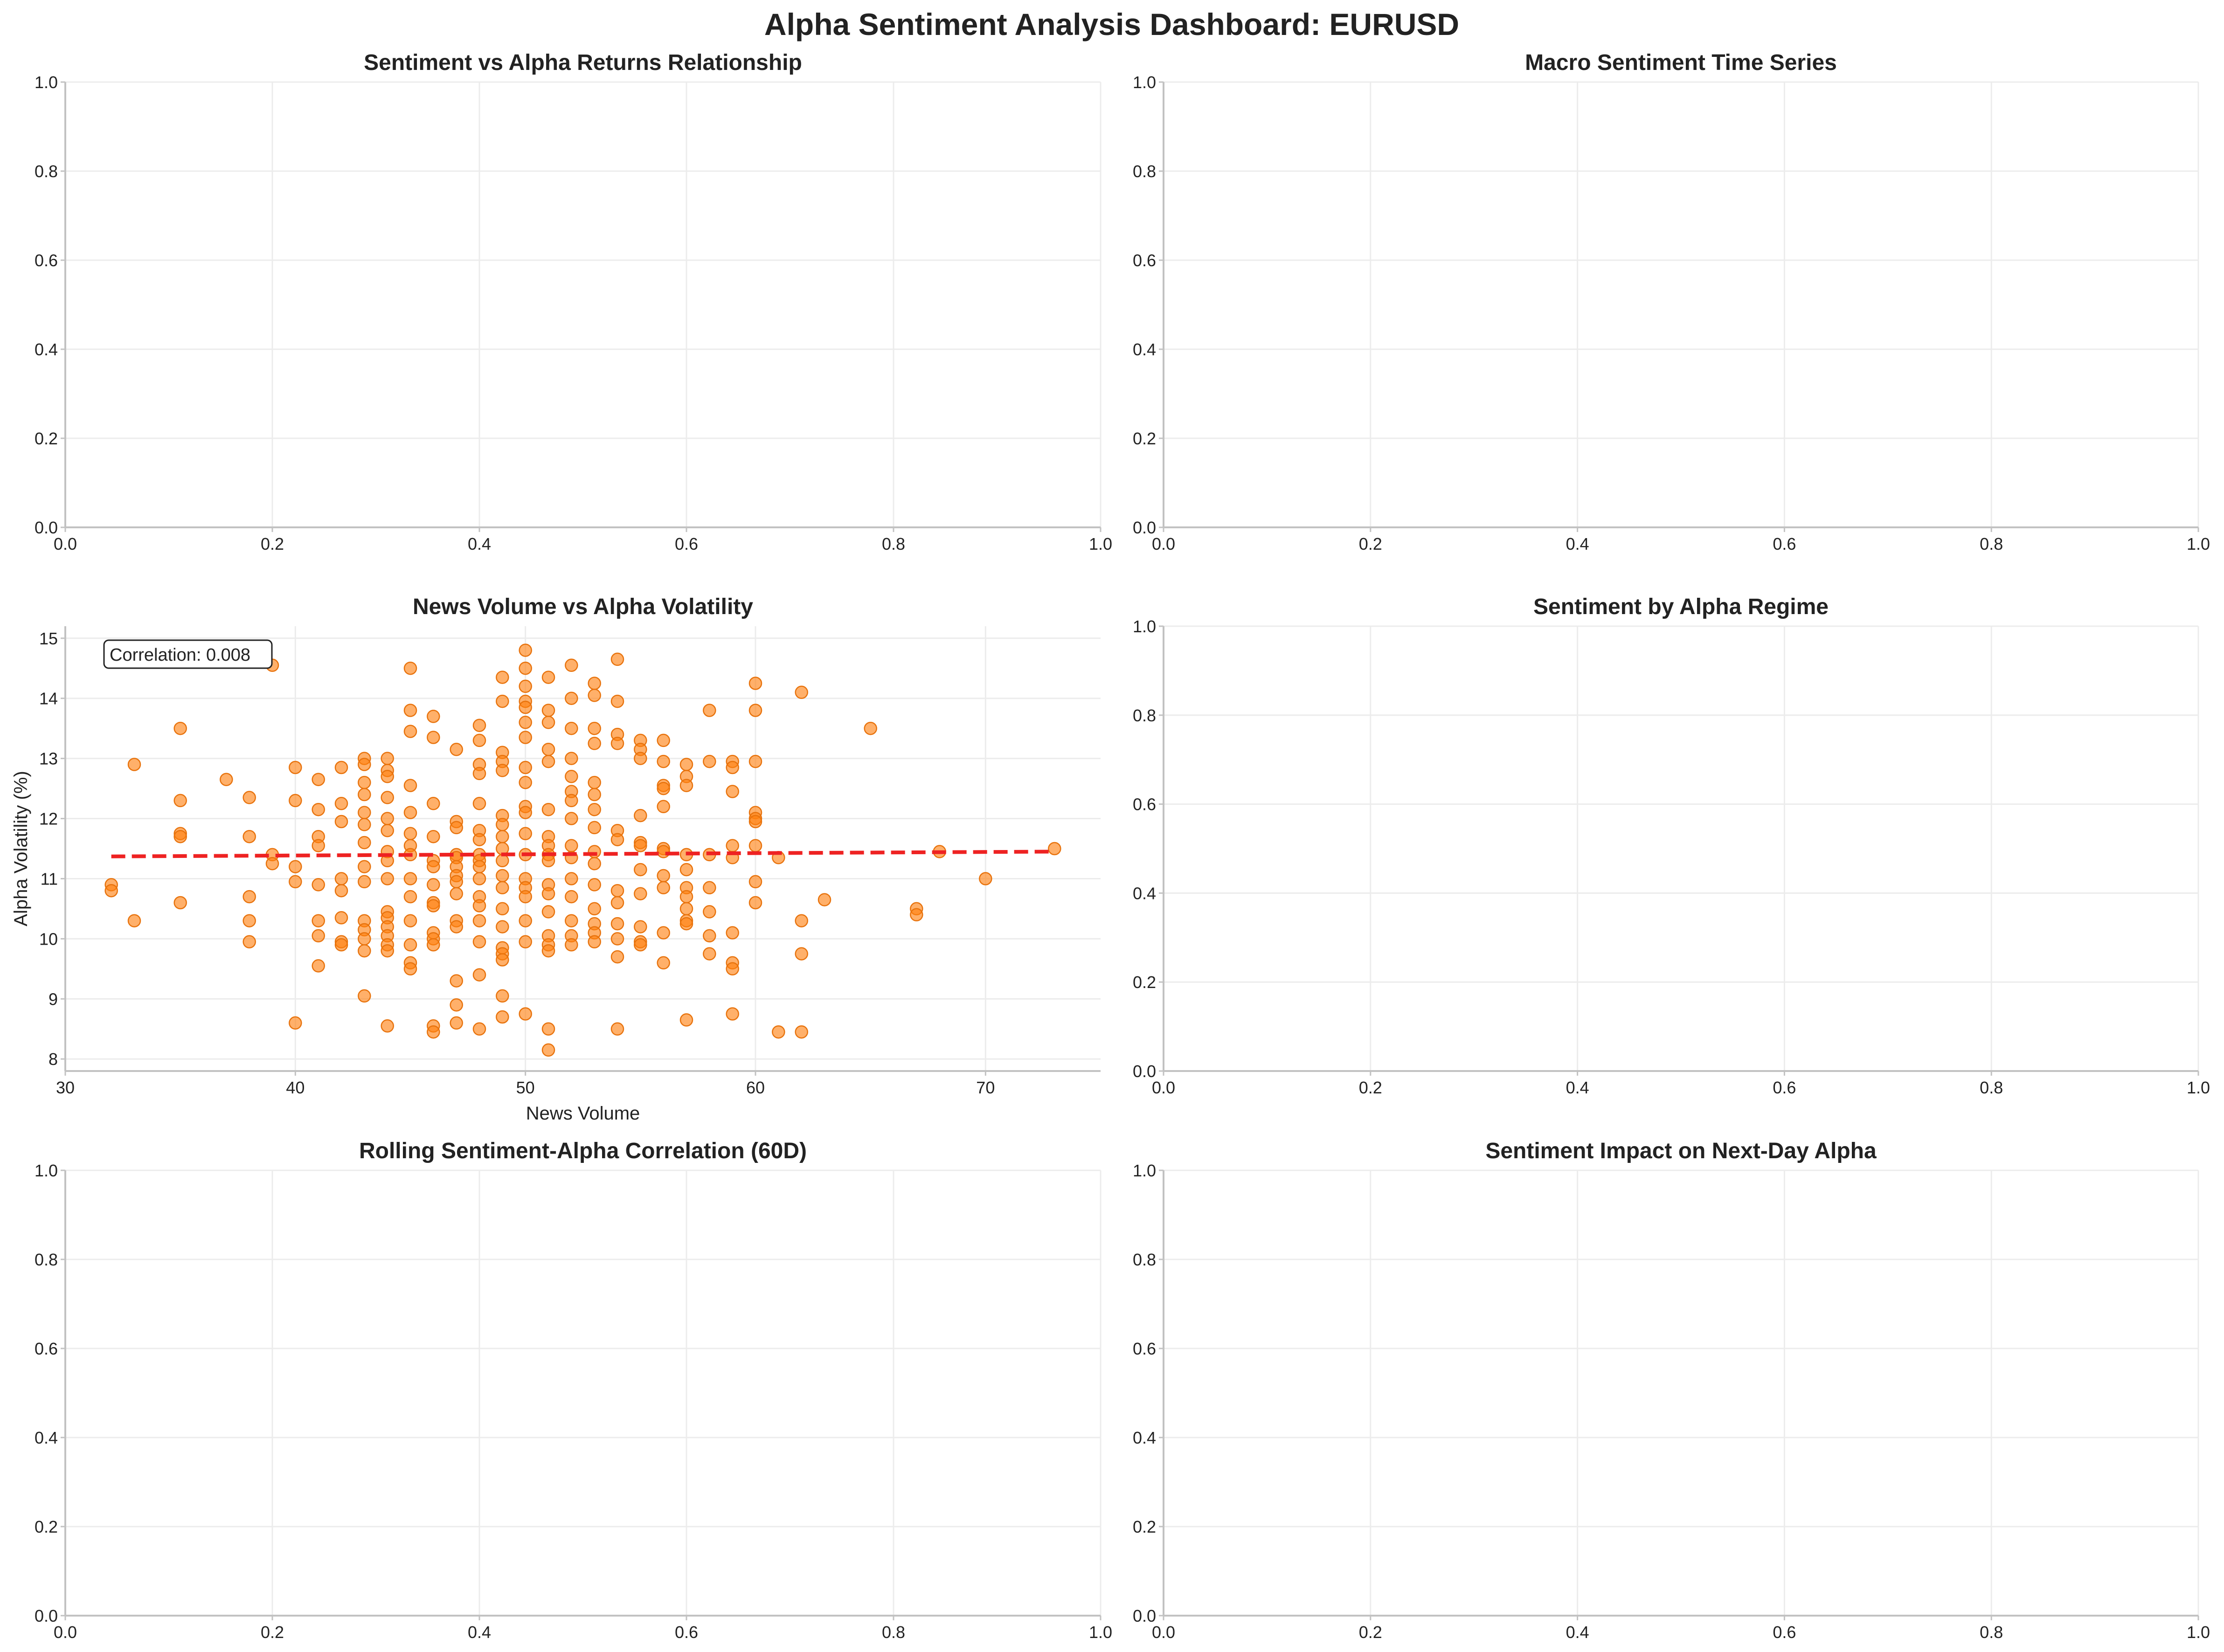 The image size is (2224, 1652). I want to click on panel-title: Sentiment vs Alpha Returns Relationship, so click(583, 63).